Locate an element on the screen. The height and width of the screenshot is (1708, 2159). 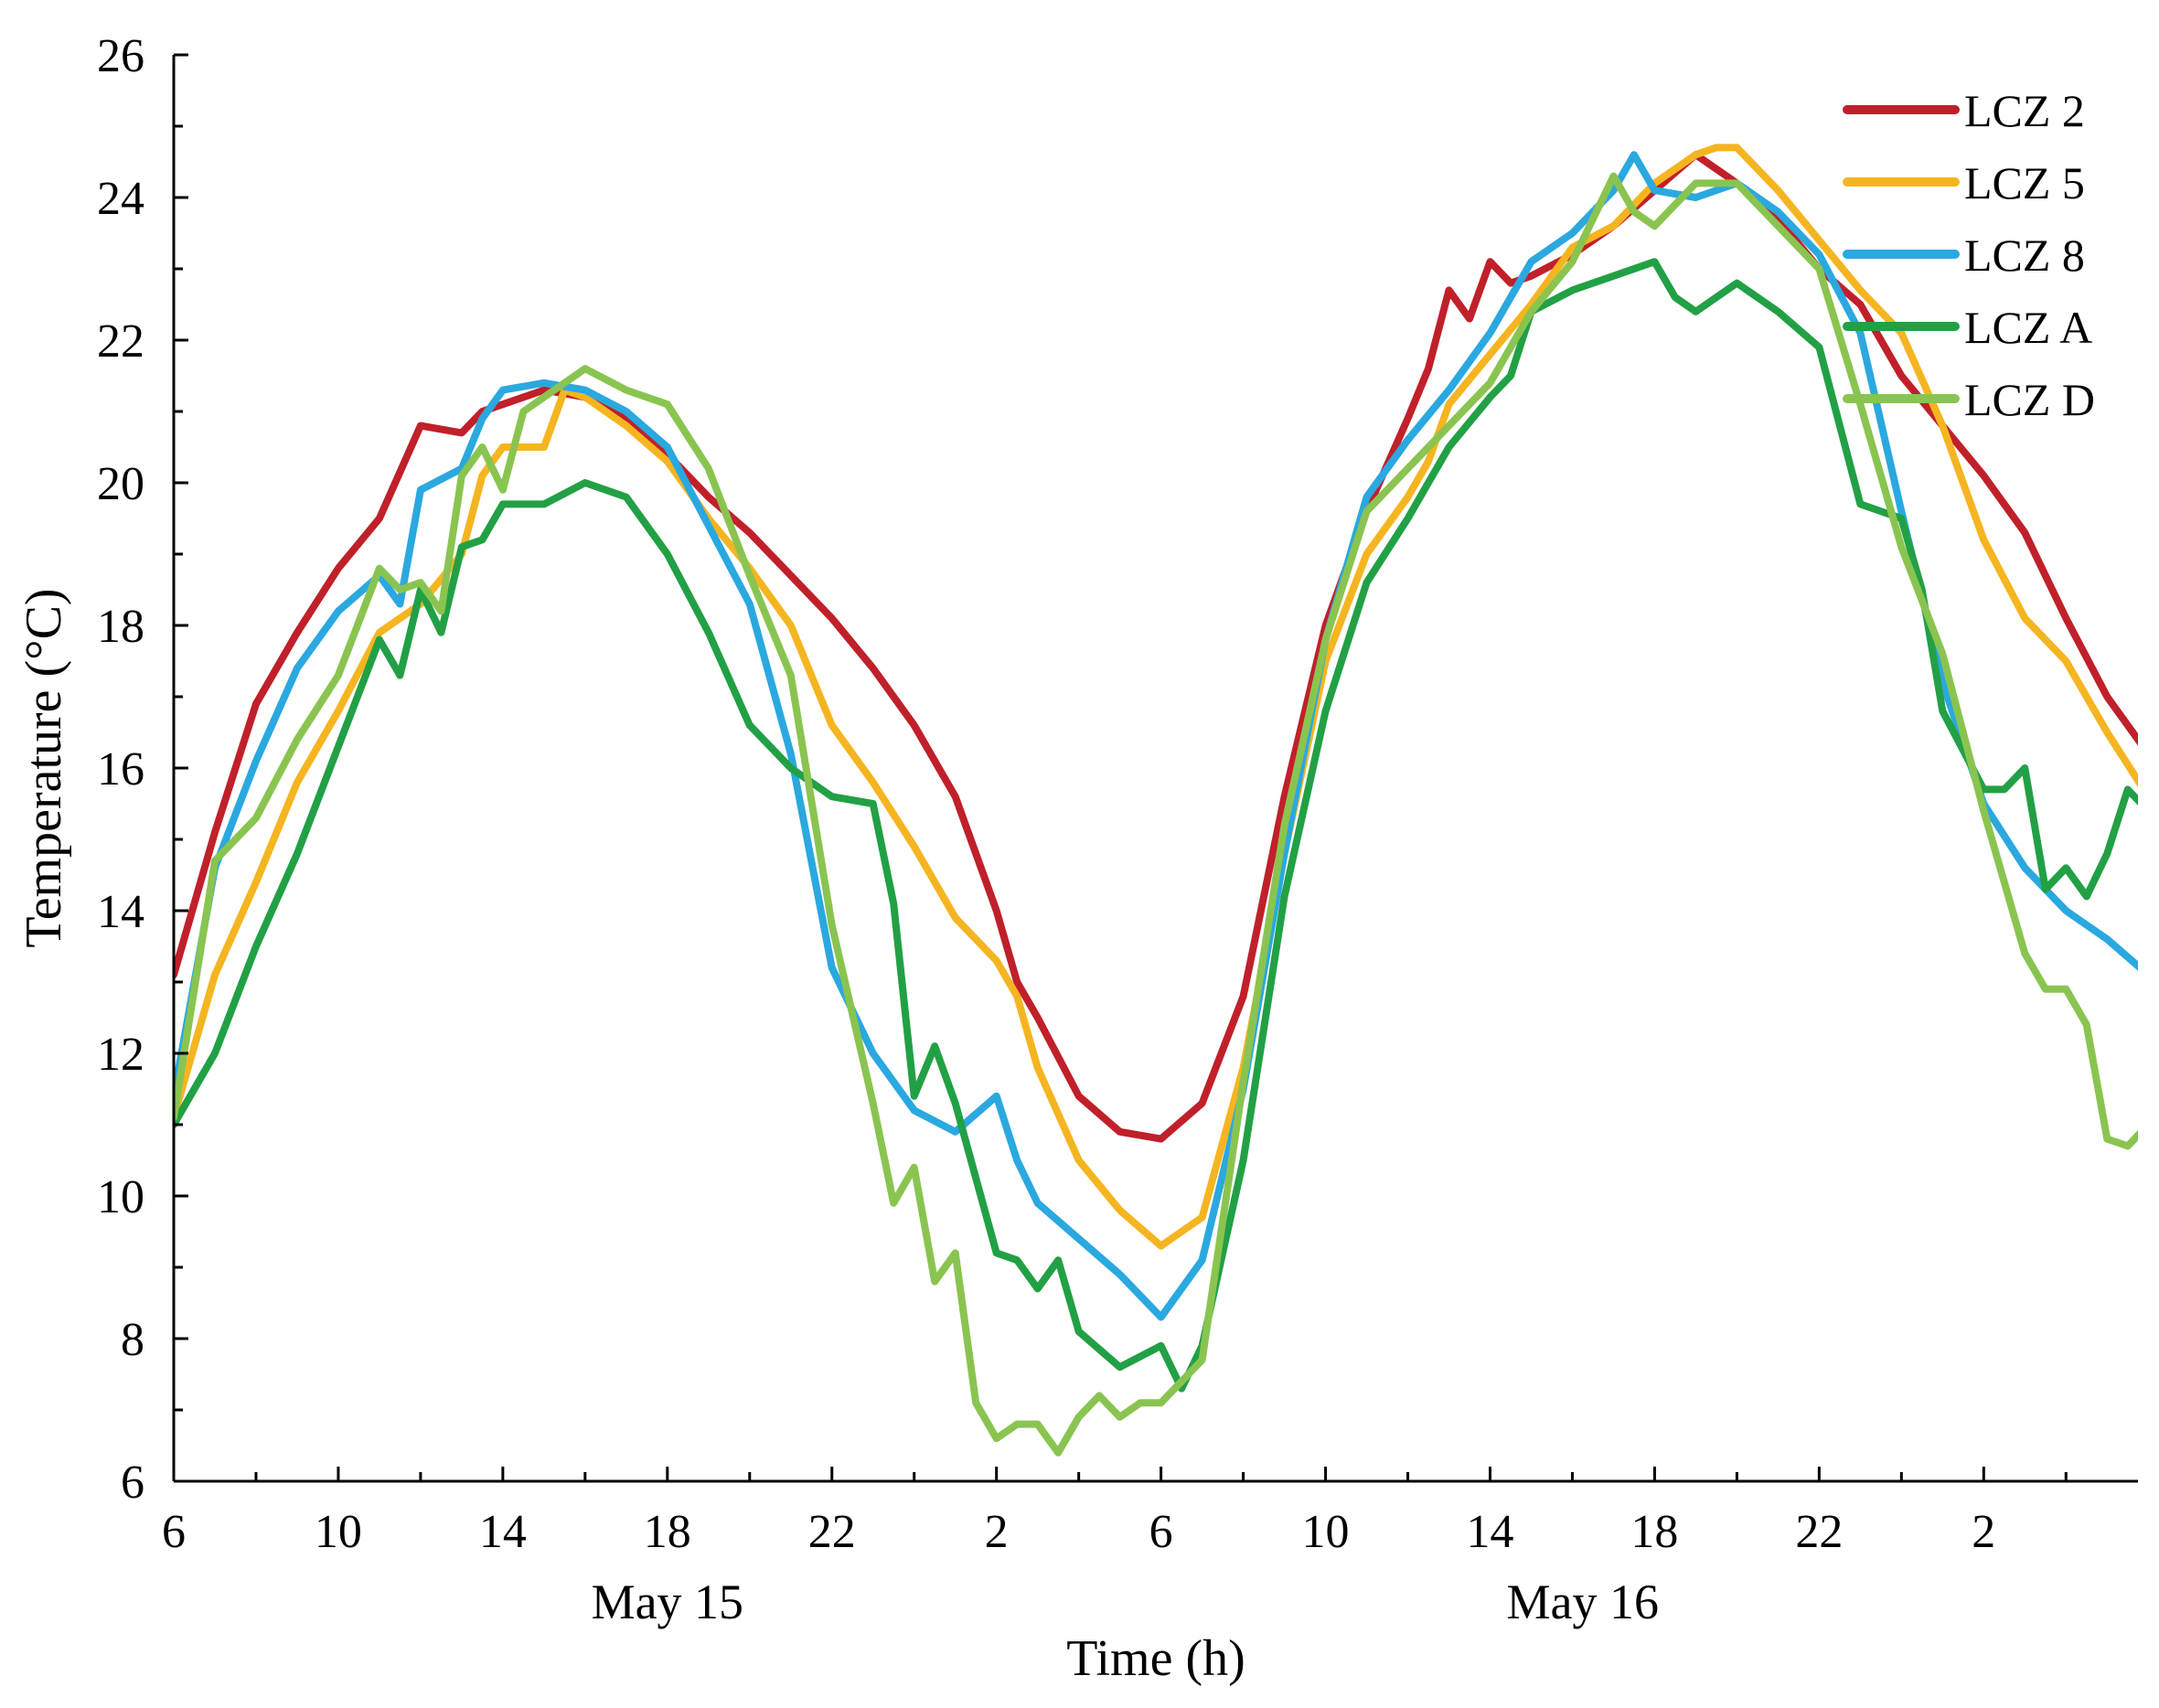
date-label: May 16 is located at coordinates (1582, 1602).